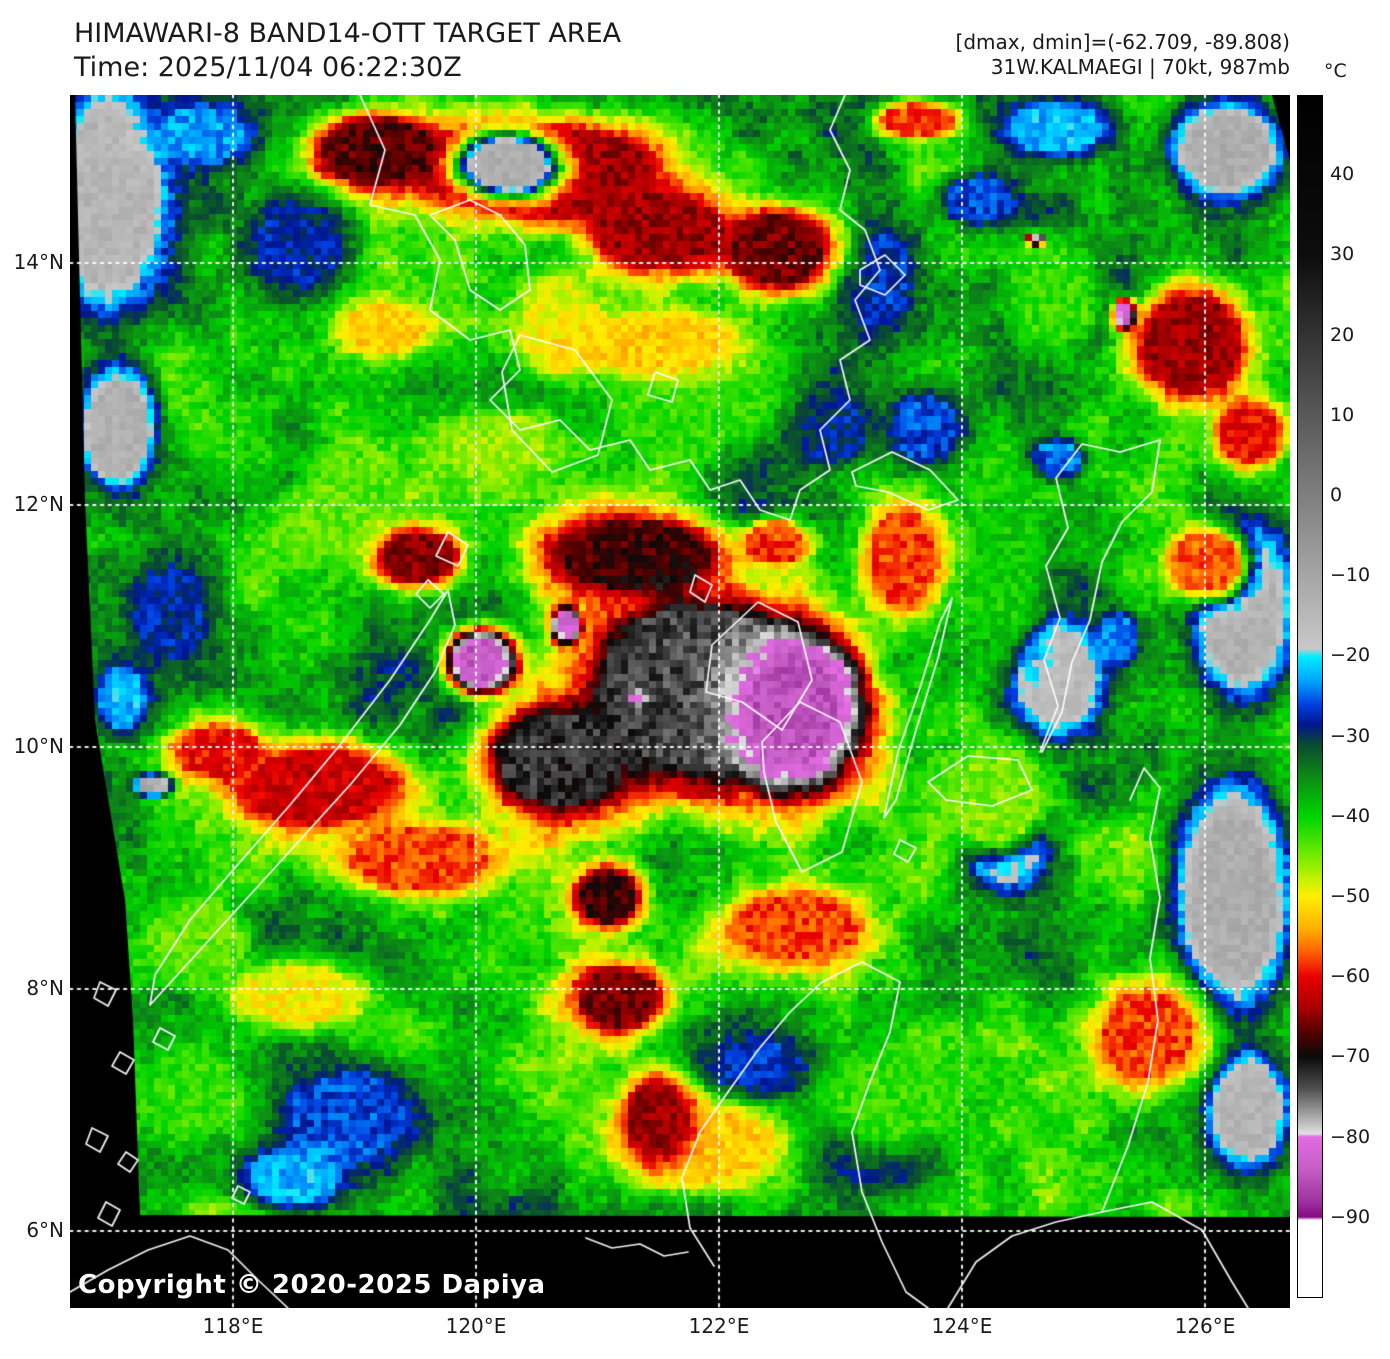  Describe the element at coordinates (348, 33) in the screenshot. I see `page-title: HIMAWARI-8 BAND14-OTT TARGET AREA` at that location.